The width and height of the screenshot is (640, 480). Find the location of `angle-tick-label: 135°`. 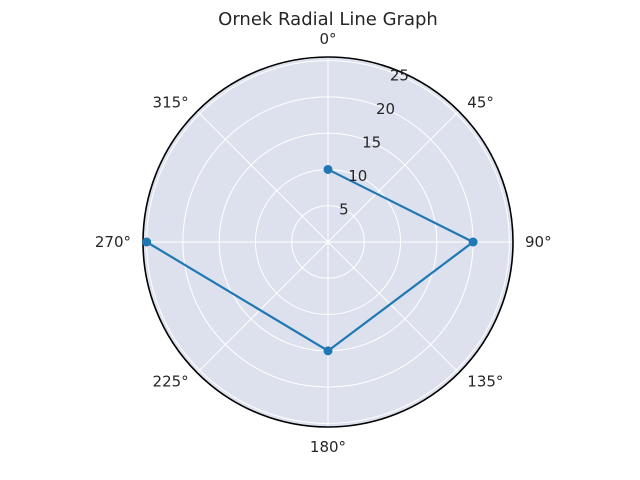

angle-tick-label: 135° is located at coordinates (485, 381).